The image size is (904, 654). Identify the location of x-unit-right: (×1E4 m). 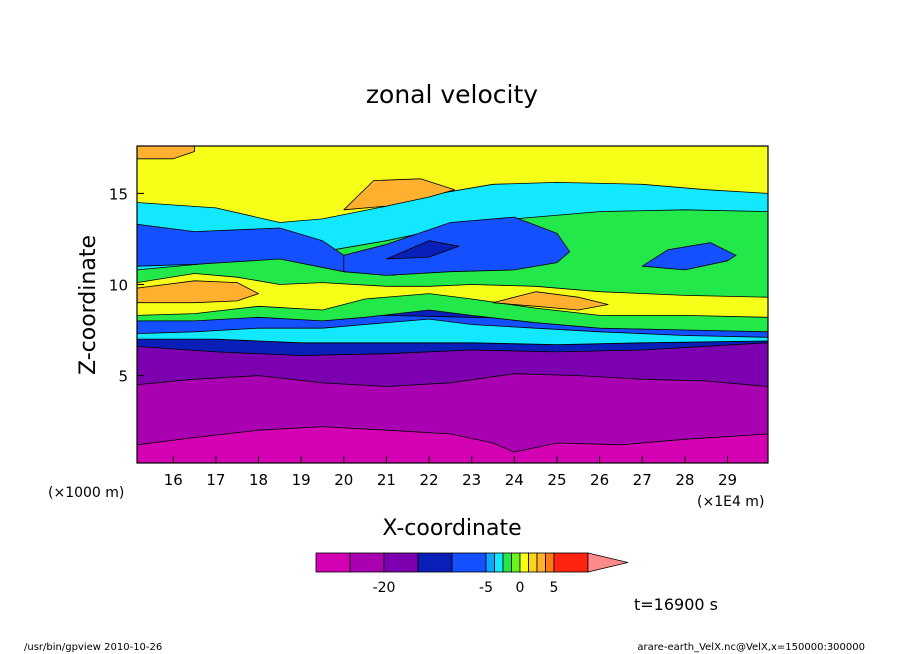
(730, 502).